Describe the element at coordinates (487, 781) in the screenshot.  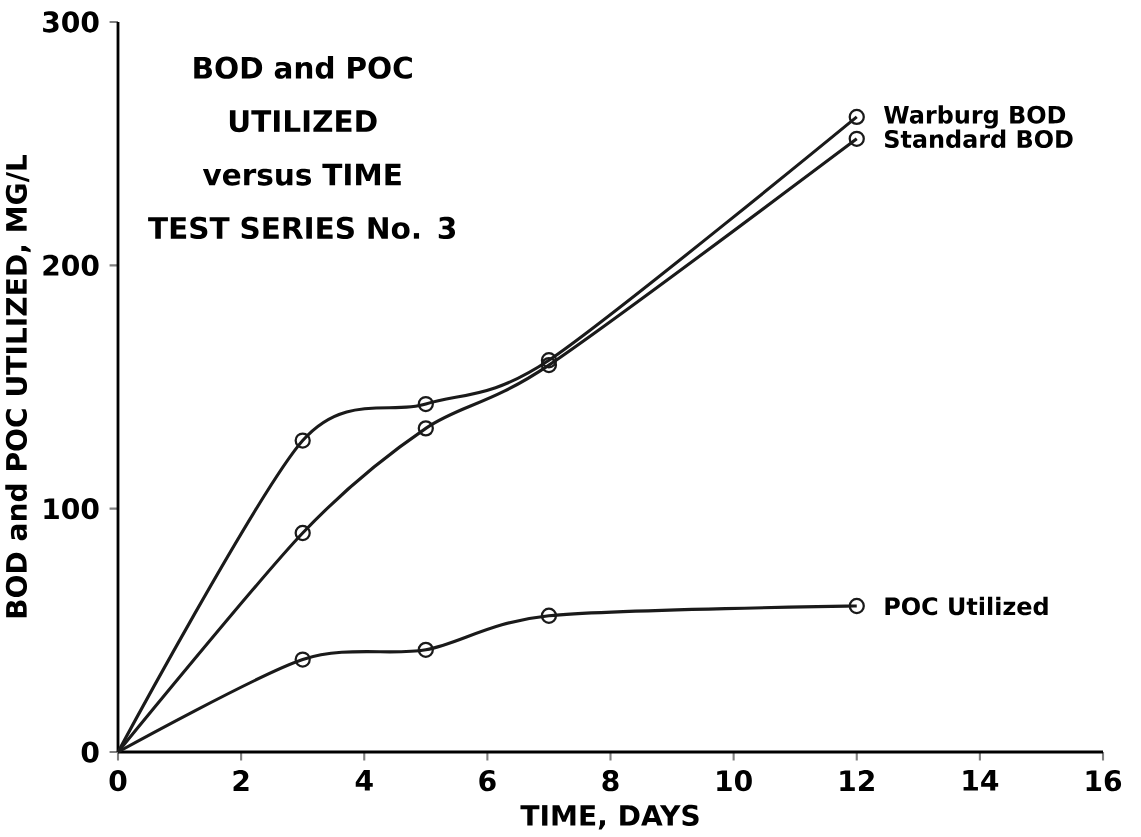
I see `x-tick-label: 6` at that location.